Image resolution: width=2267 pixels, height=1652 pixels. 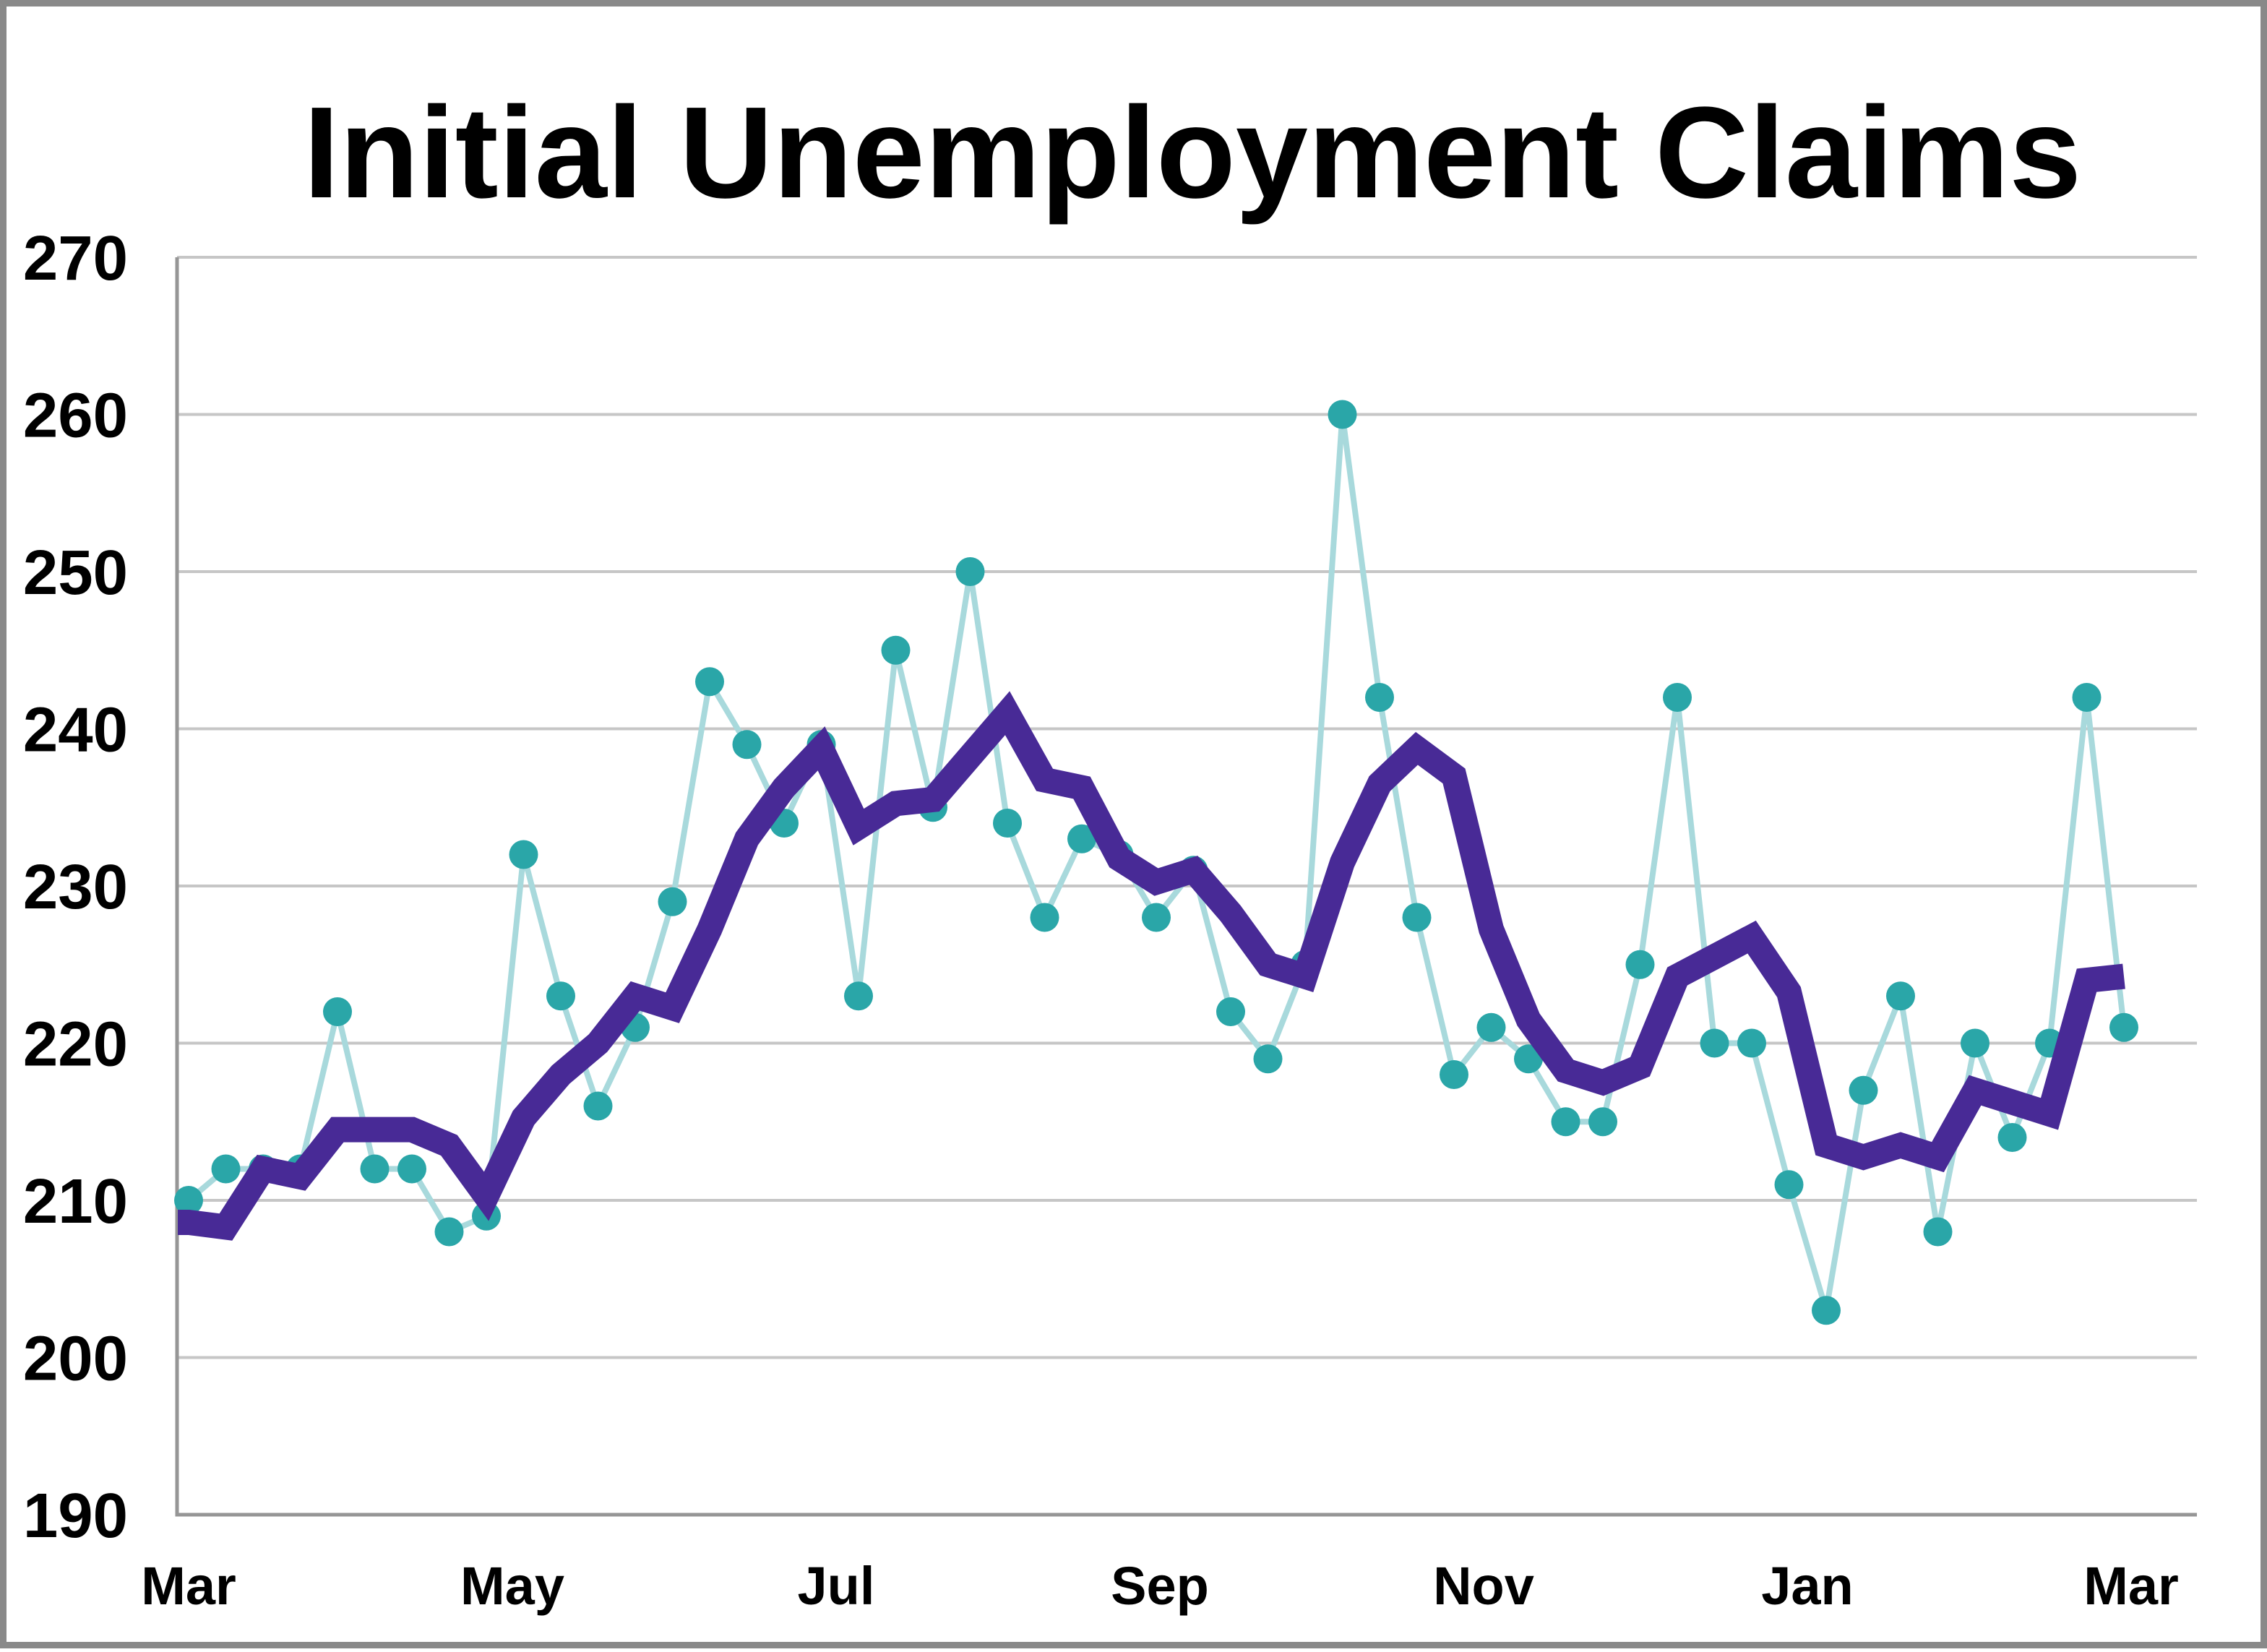 I want to click on x-tick-label-3-sep: Sep, so click(x=1160, y=1586).